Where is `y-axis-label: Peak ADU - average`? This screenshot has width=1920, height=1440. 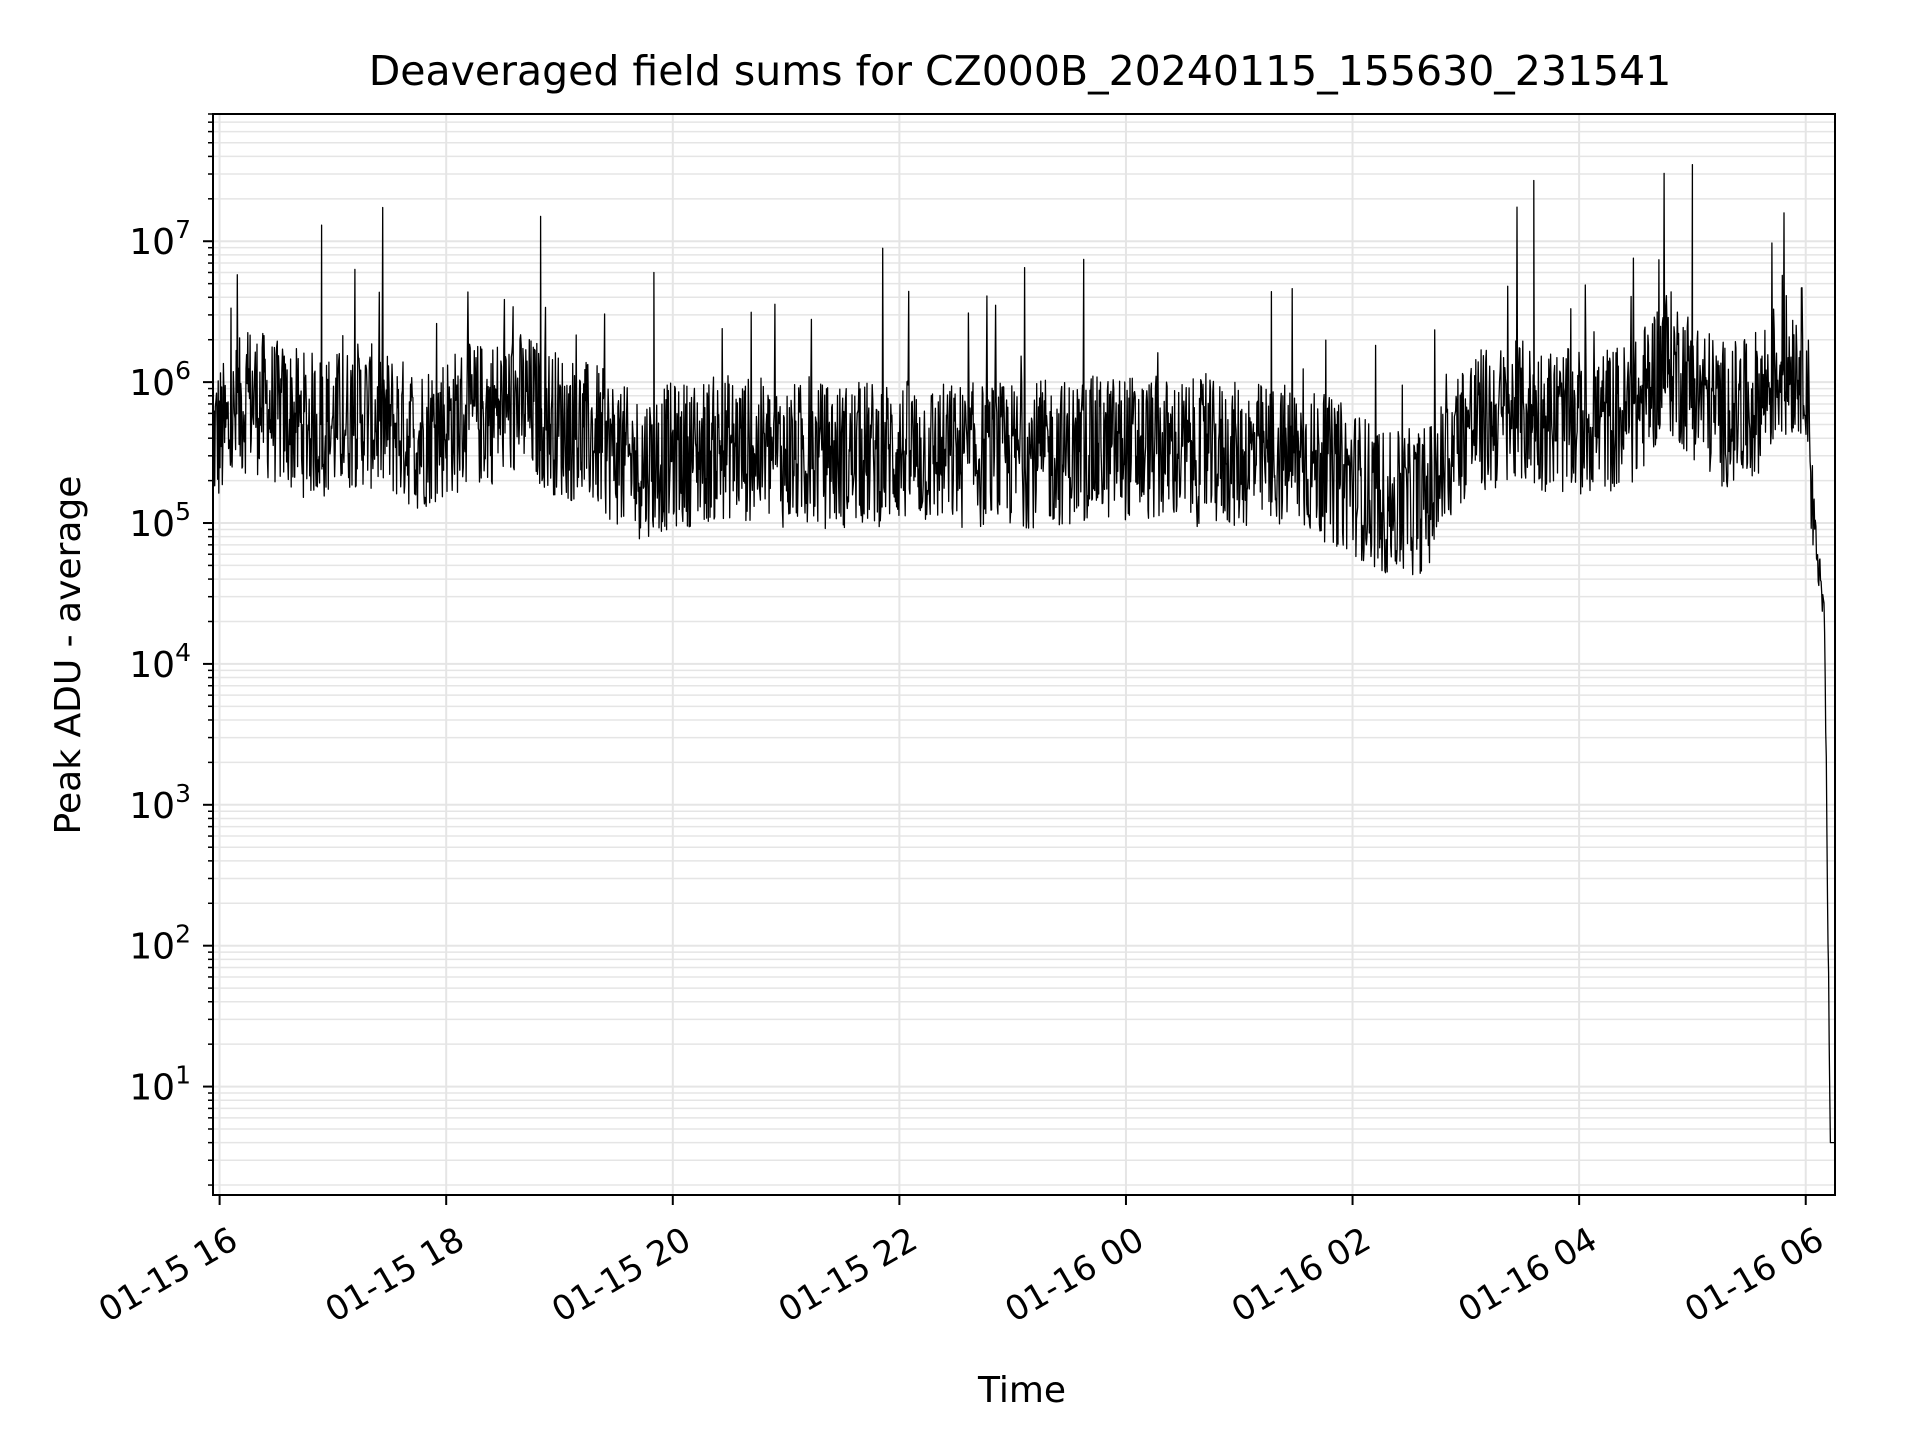 y-axis-label: Peak ADU - average is located at coordinates (68, 655).